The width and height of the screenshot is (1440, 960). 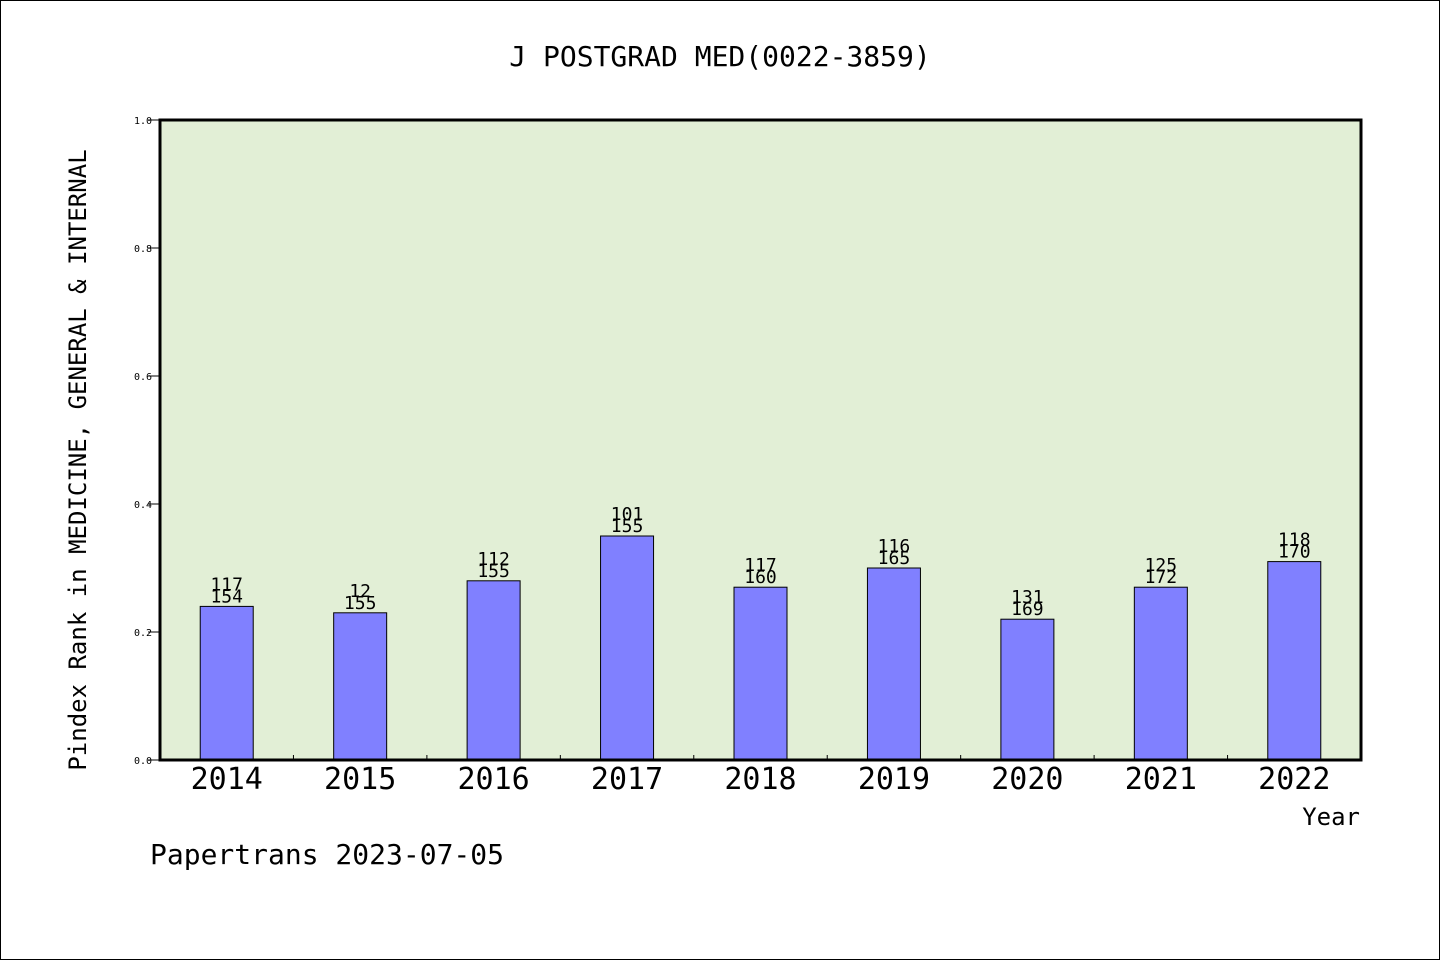 I want to click on x-tick-label: 2018, so click(x=760, y=779).